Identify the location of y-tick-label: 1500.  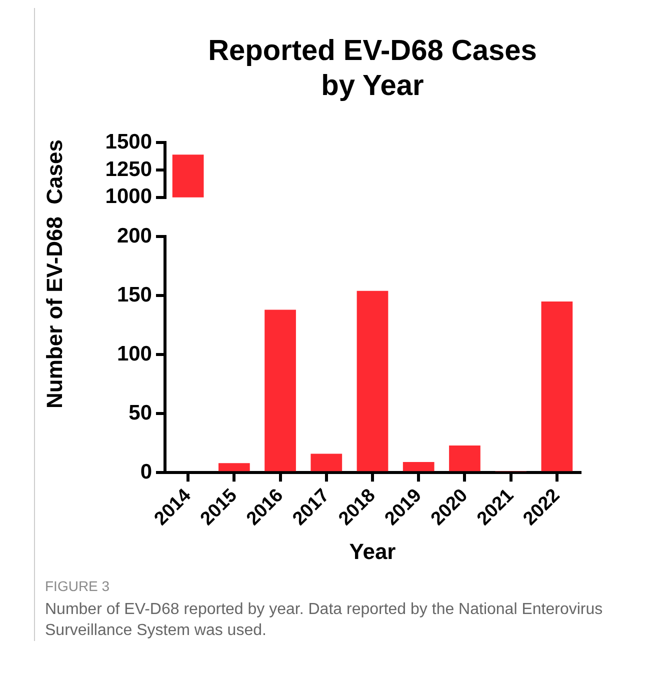
(128, 142).